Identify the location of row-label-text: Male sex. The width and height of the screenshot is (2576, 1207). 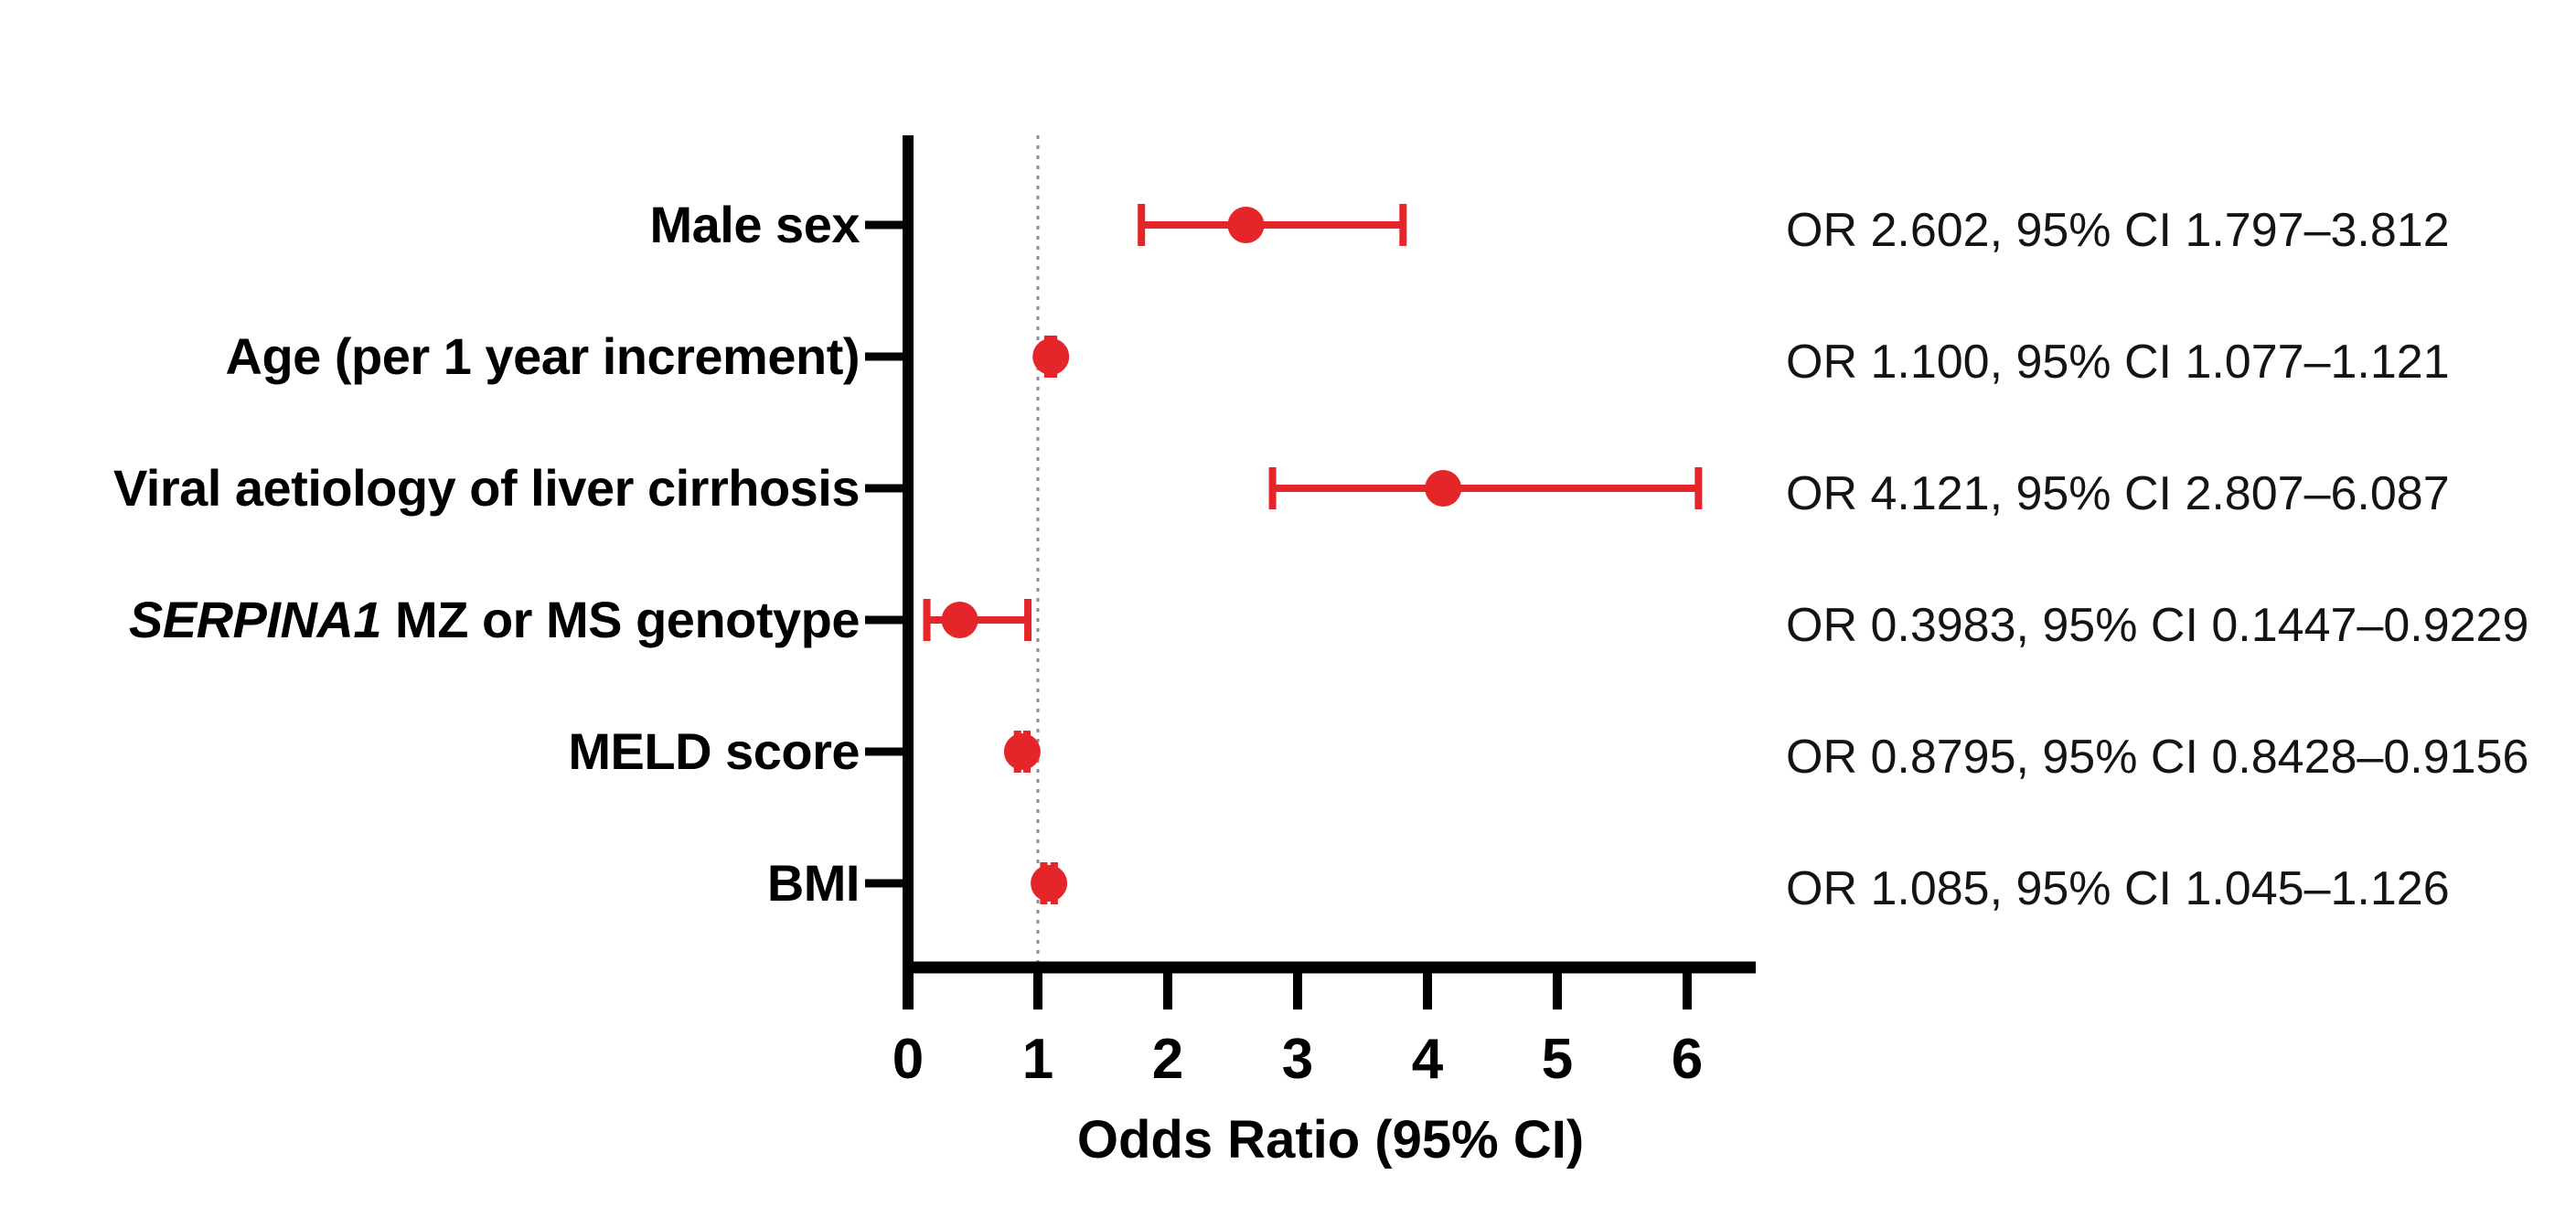
(754, 224).